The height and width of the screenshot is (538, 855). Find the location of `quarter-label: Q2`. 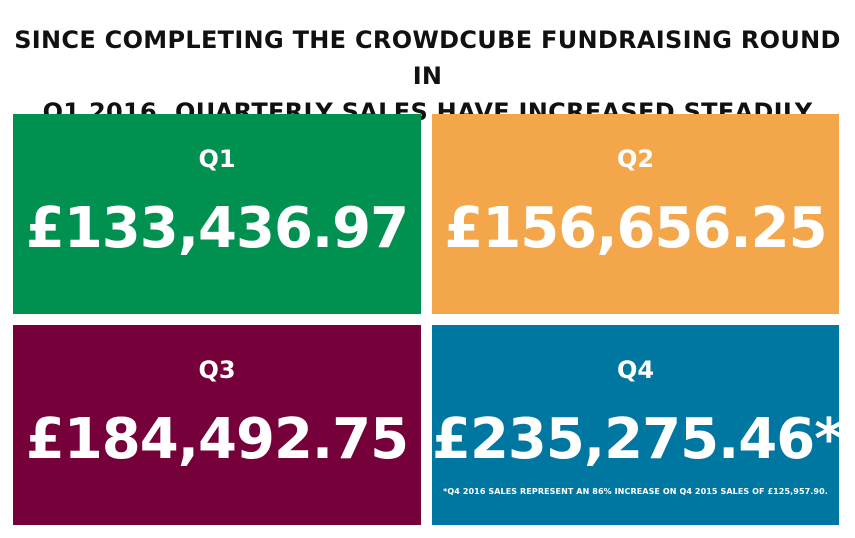

quarter-label: Q2 is located at coordinates (635, 159).